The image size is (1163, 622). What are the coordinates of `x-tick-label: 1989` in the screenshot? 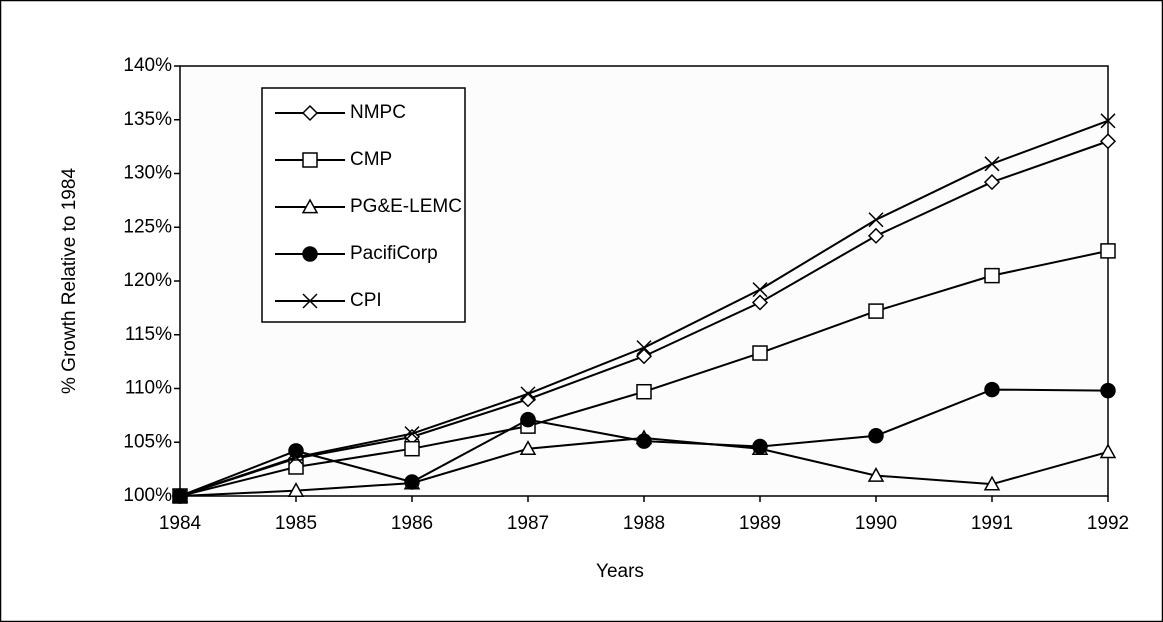 It's located at (760, 523).